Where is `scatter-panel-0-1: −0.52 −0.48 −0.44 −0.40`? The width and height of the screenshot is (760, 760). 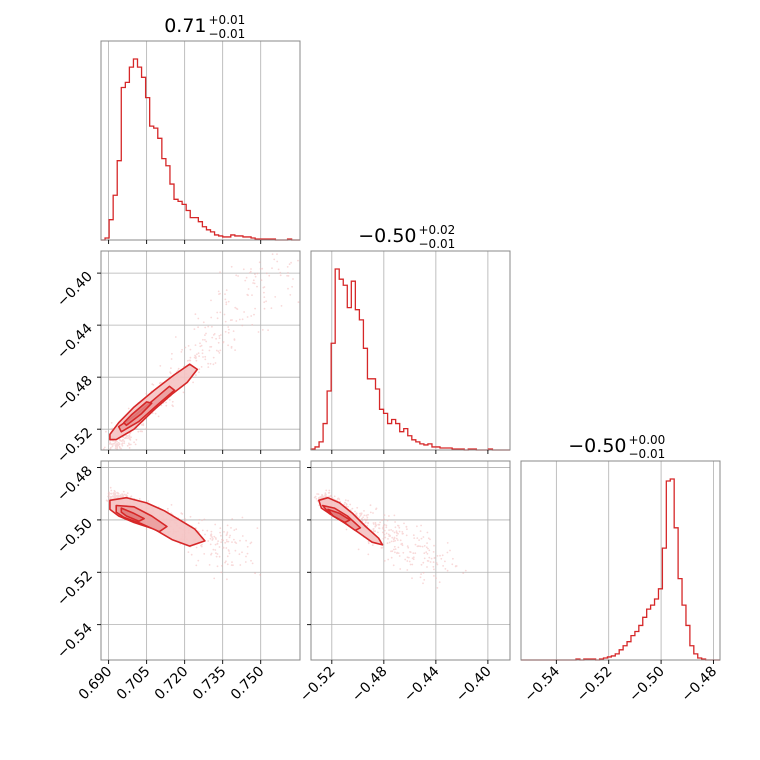 scatter-panel-0-1: −0.52 −0.48 −0.44 −0.40 is located at coordinates (177, 358).